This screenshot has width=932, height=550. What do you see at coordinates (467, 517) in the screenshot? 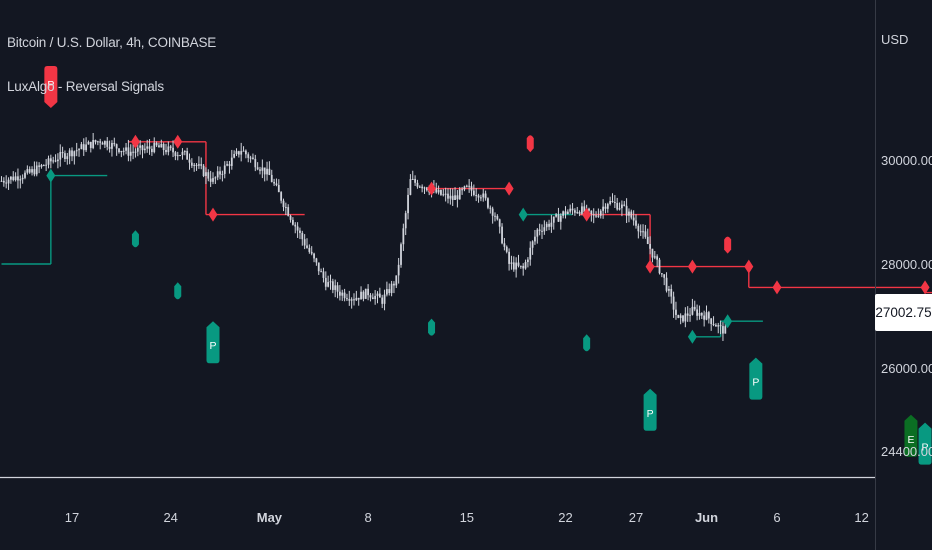
I see `time-tick-label: 15` at bounding box center [467, 517].